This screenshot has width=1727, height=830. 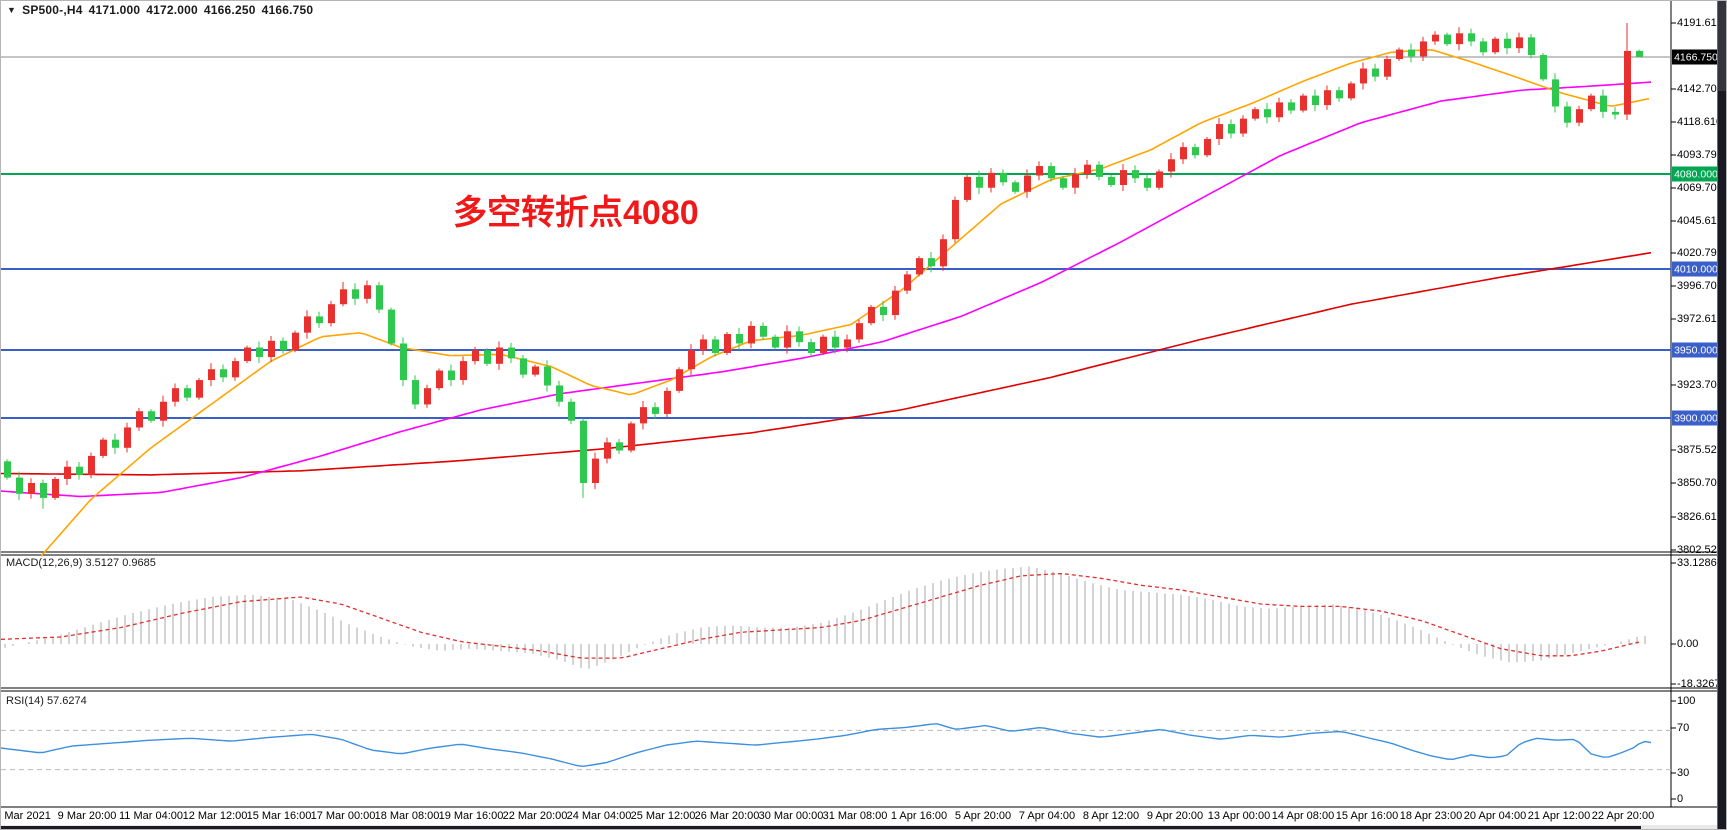 I want to click on rsi-tick-label: 100, so click(x=1686, y=701).